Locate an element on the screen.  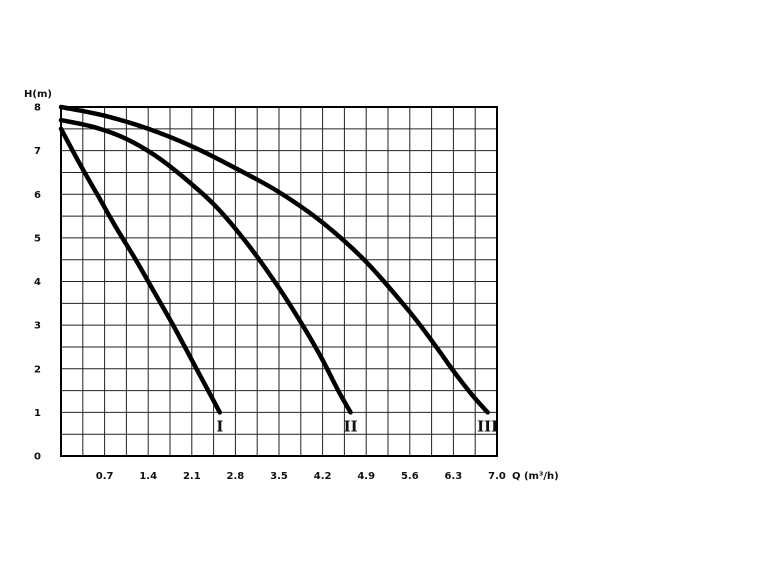
x-tick-label: 4.2 is located at coordinates (323, 476).